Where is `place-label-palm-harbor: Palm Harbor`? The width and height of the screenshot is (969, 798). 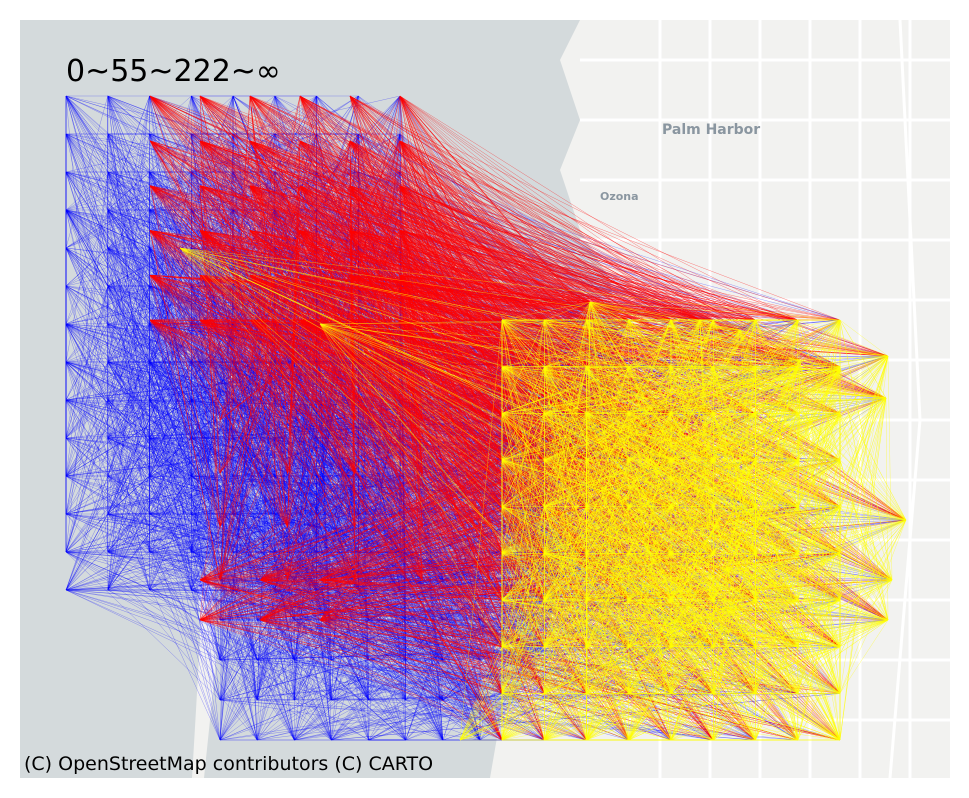
place-label-palm-harbor: Palm Harbor is located at coordinates (711, 130).